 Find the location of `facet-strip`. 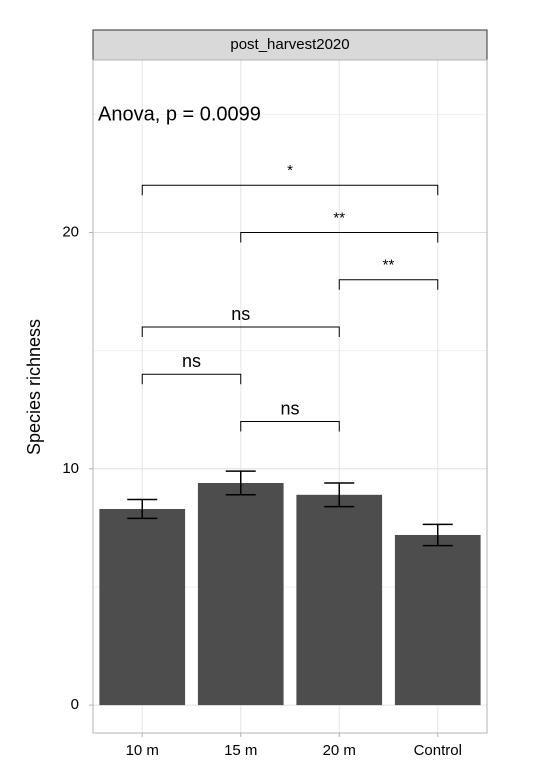

facet-strip is located at coordinates (290, 45).